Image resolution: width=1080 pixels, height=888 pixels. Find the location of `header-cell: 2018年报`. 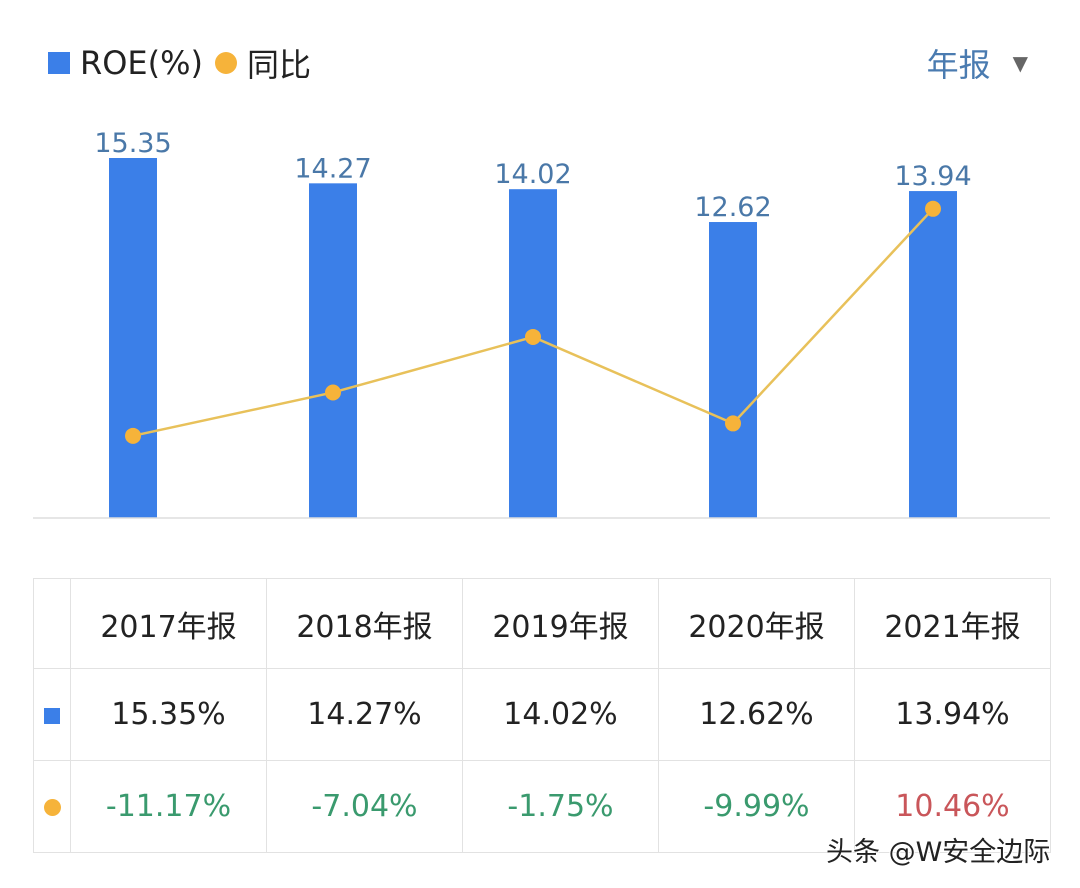

header-cell: 2018年报 is located at coordinates (364, 623).